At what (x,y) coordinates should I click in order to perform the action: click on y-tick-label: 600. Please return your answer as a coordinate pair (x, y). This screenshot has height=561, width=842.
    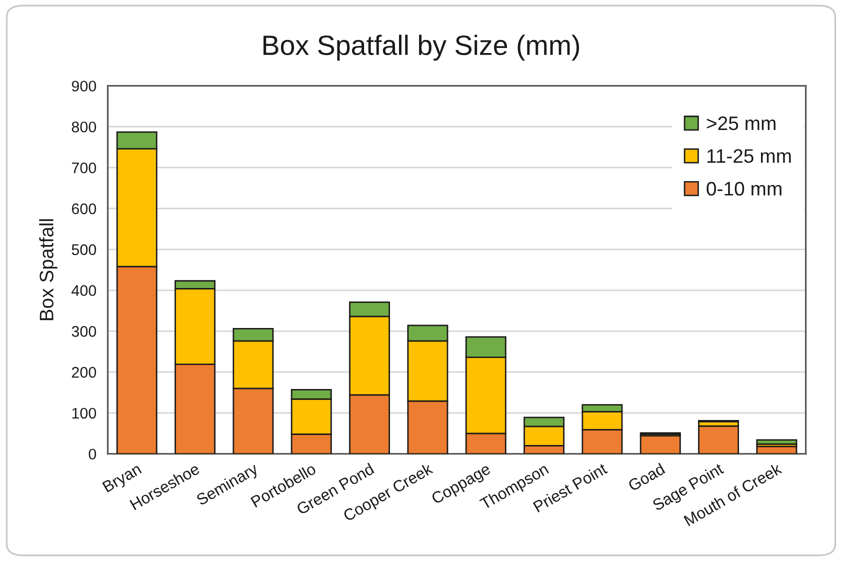
    Looking at the image, I should click on (84, 208).